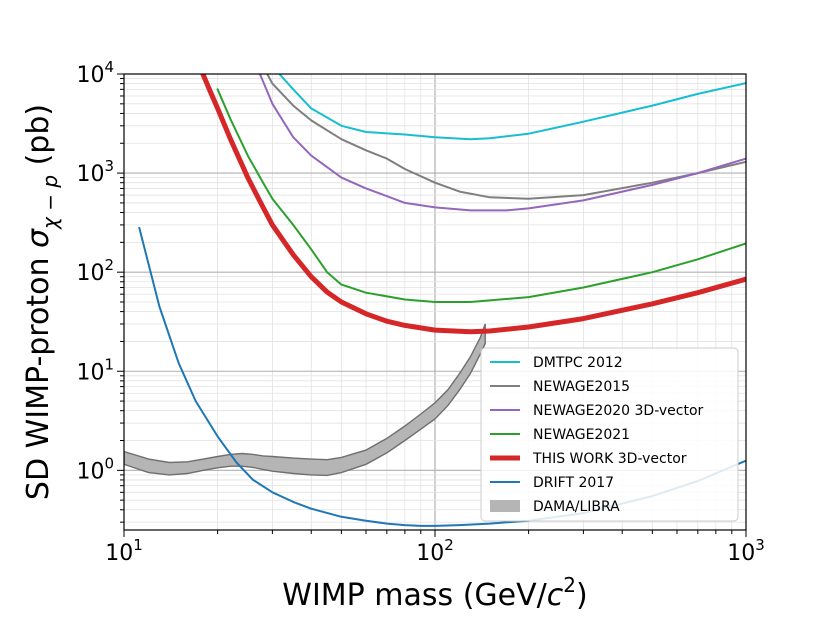 This screenshot has height=623, width=830. I want to click on legend-item-dama-libra: DAMA/LIBRA, so click(555, 507).